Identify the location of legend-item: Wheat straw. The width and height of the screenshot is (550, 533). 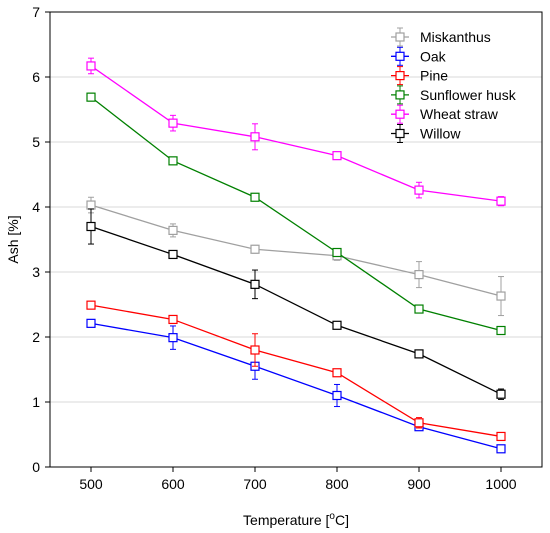
(445, 114).